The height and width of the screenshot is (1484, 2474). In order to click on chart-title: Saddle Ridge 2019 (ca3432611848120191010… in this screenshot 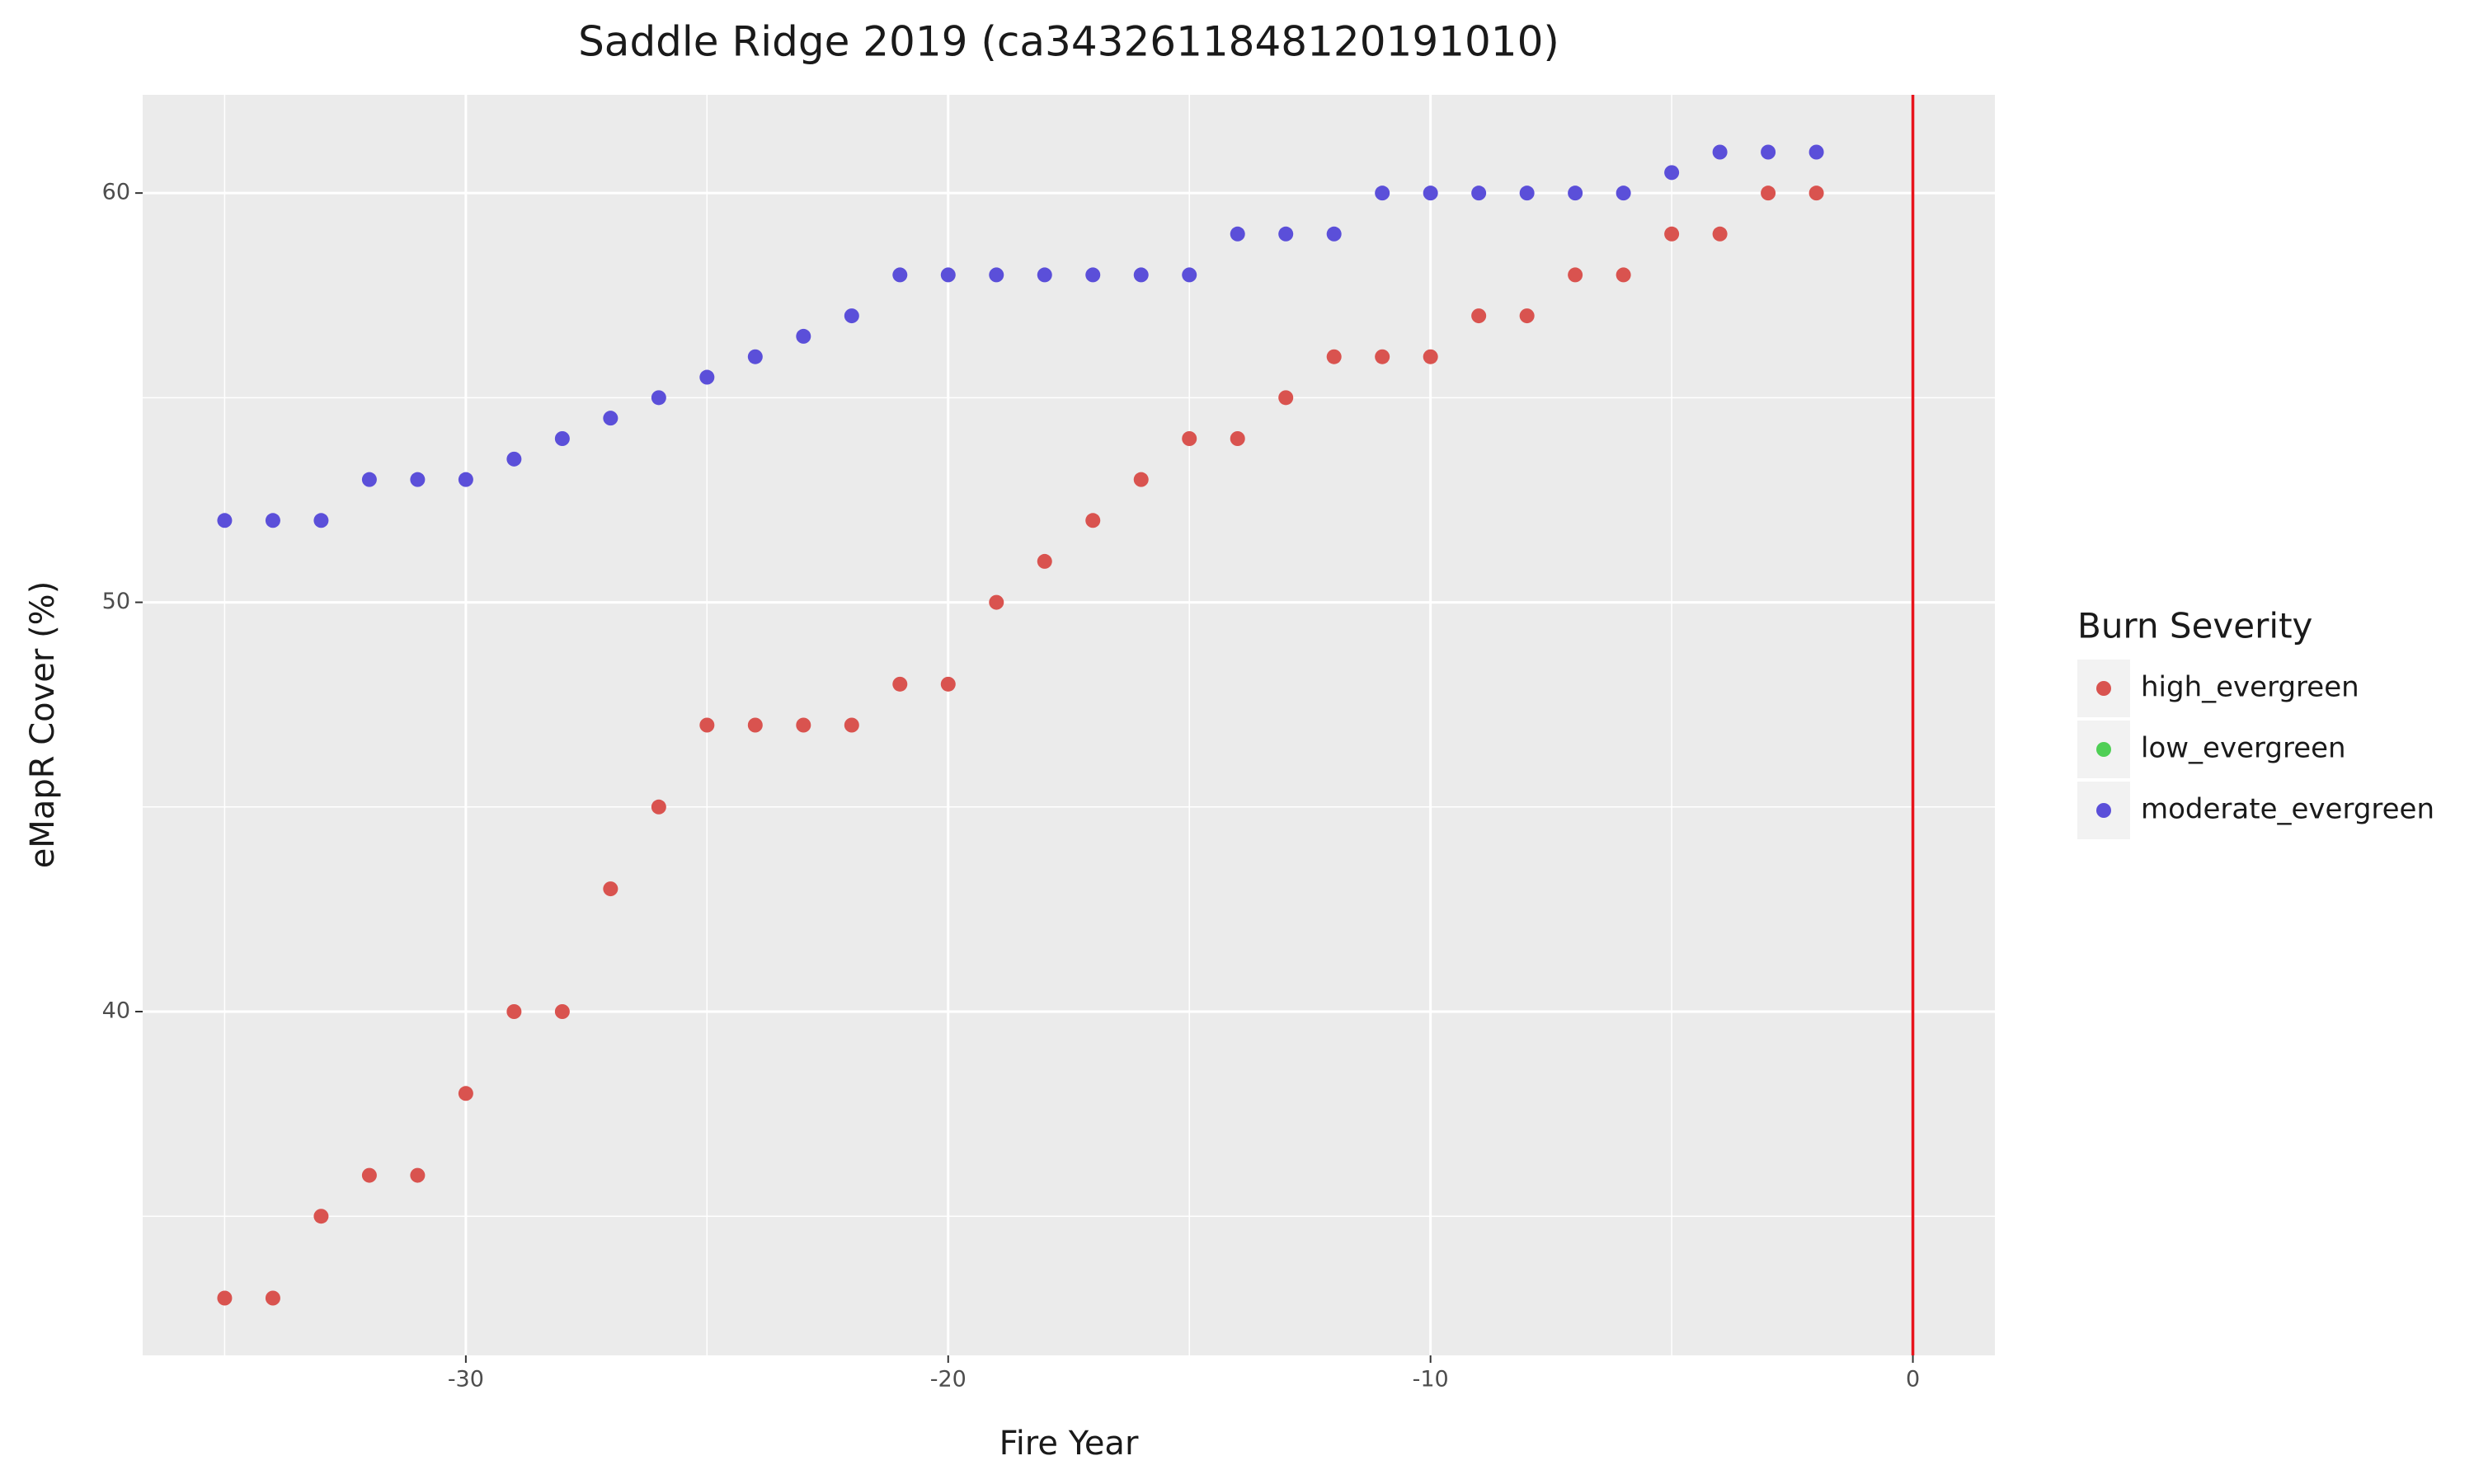, I will do `click(1068, 42)`.